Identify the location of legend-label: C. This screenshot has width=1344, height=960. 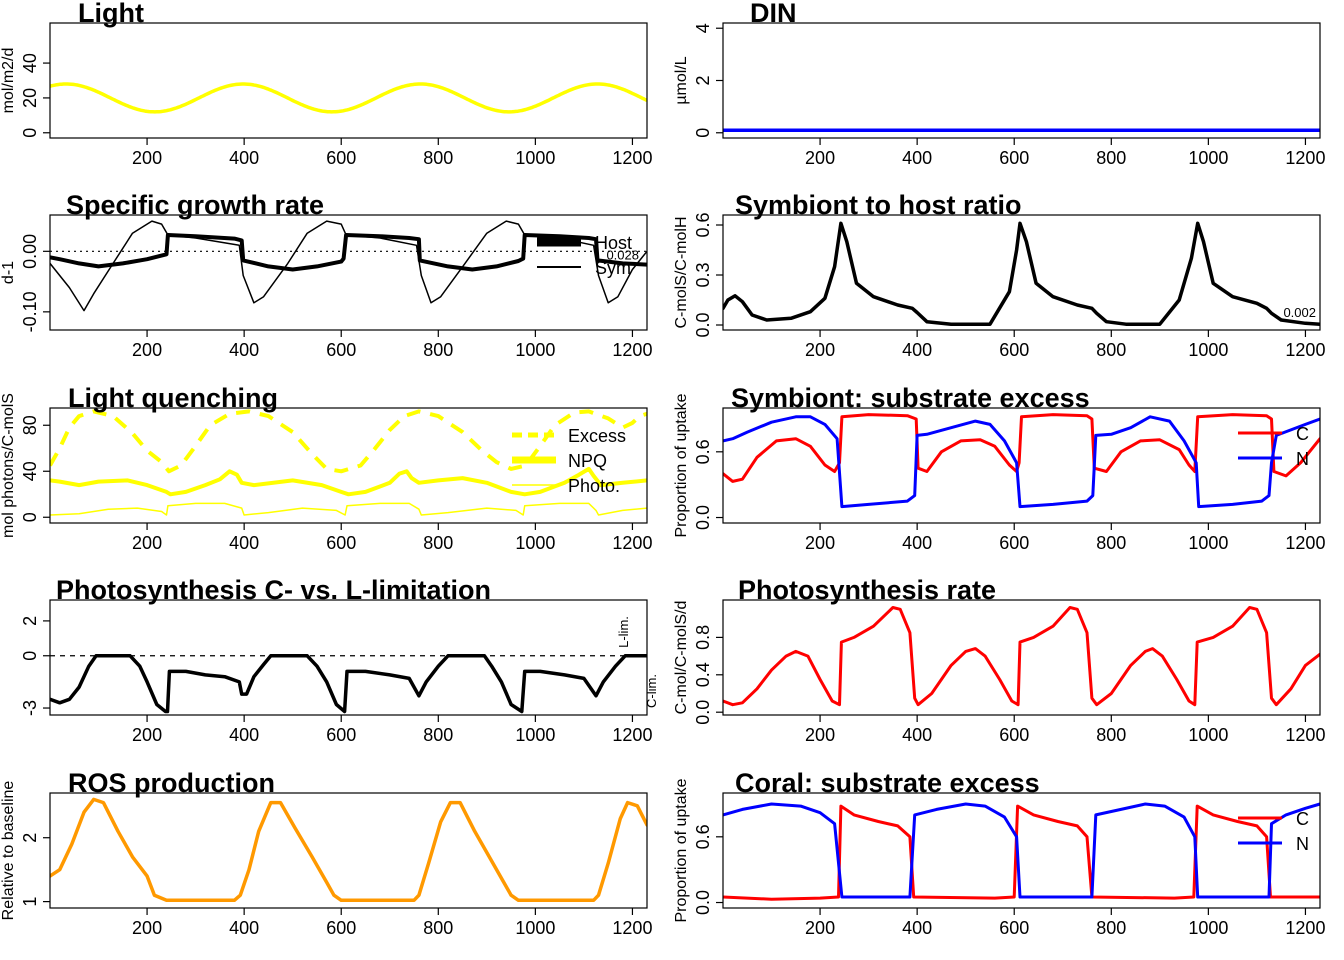
(1302, 819).